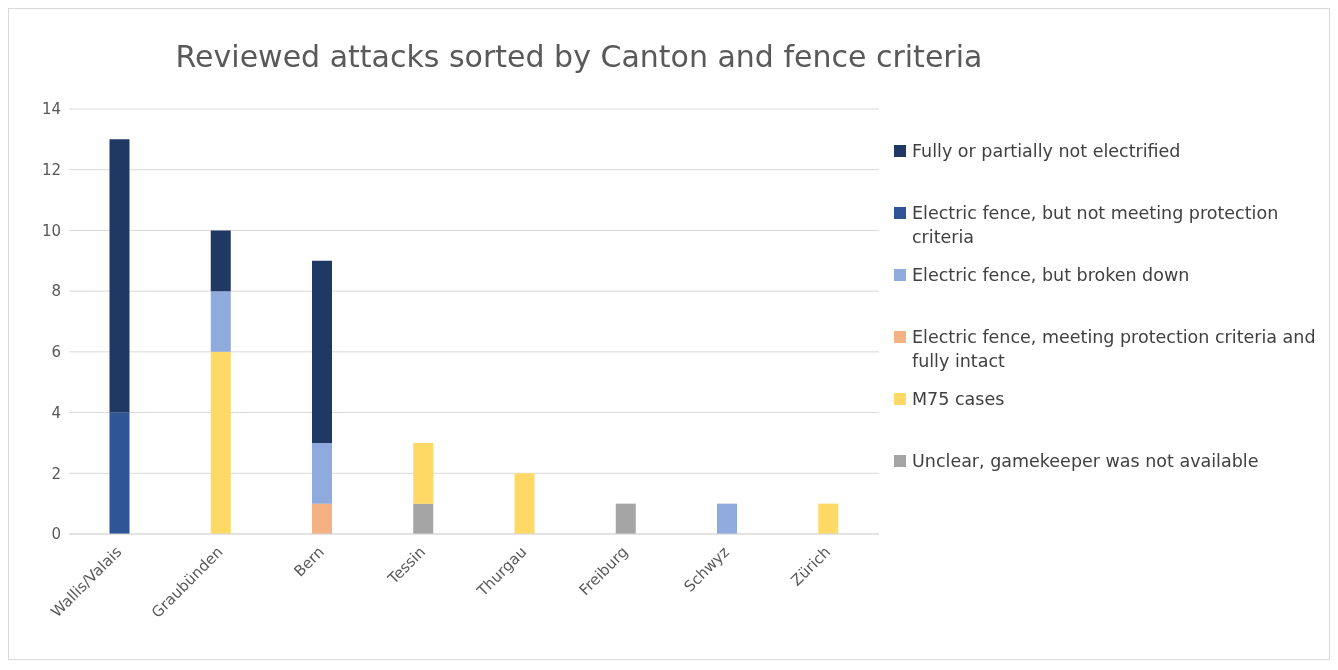  I want to click on y-tick-label: 14, so click(51, 109).